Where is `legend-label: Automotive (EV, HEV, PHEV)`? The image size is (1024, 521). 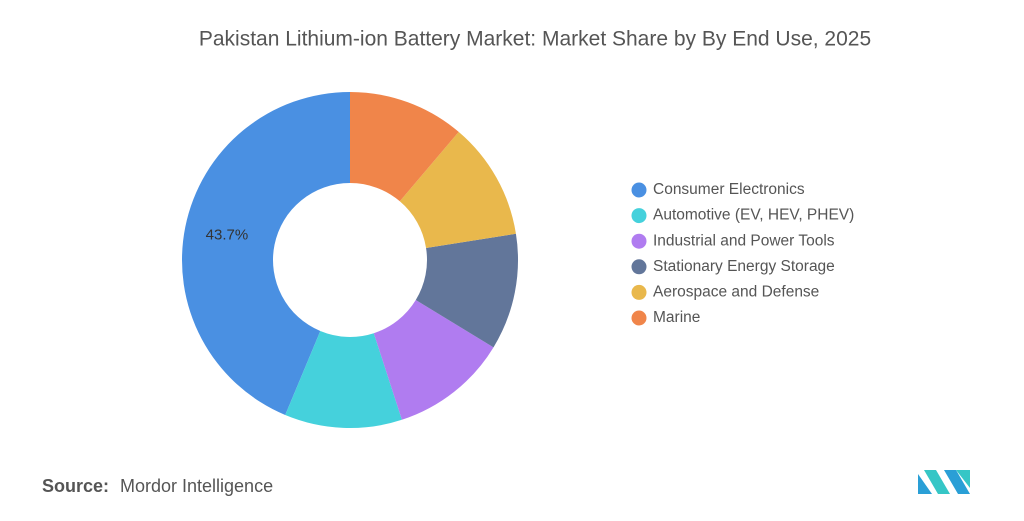
legend-label: Automotive (EV, HEV, PHEV) is located at coordinates (753, 215).